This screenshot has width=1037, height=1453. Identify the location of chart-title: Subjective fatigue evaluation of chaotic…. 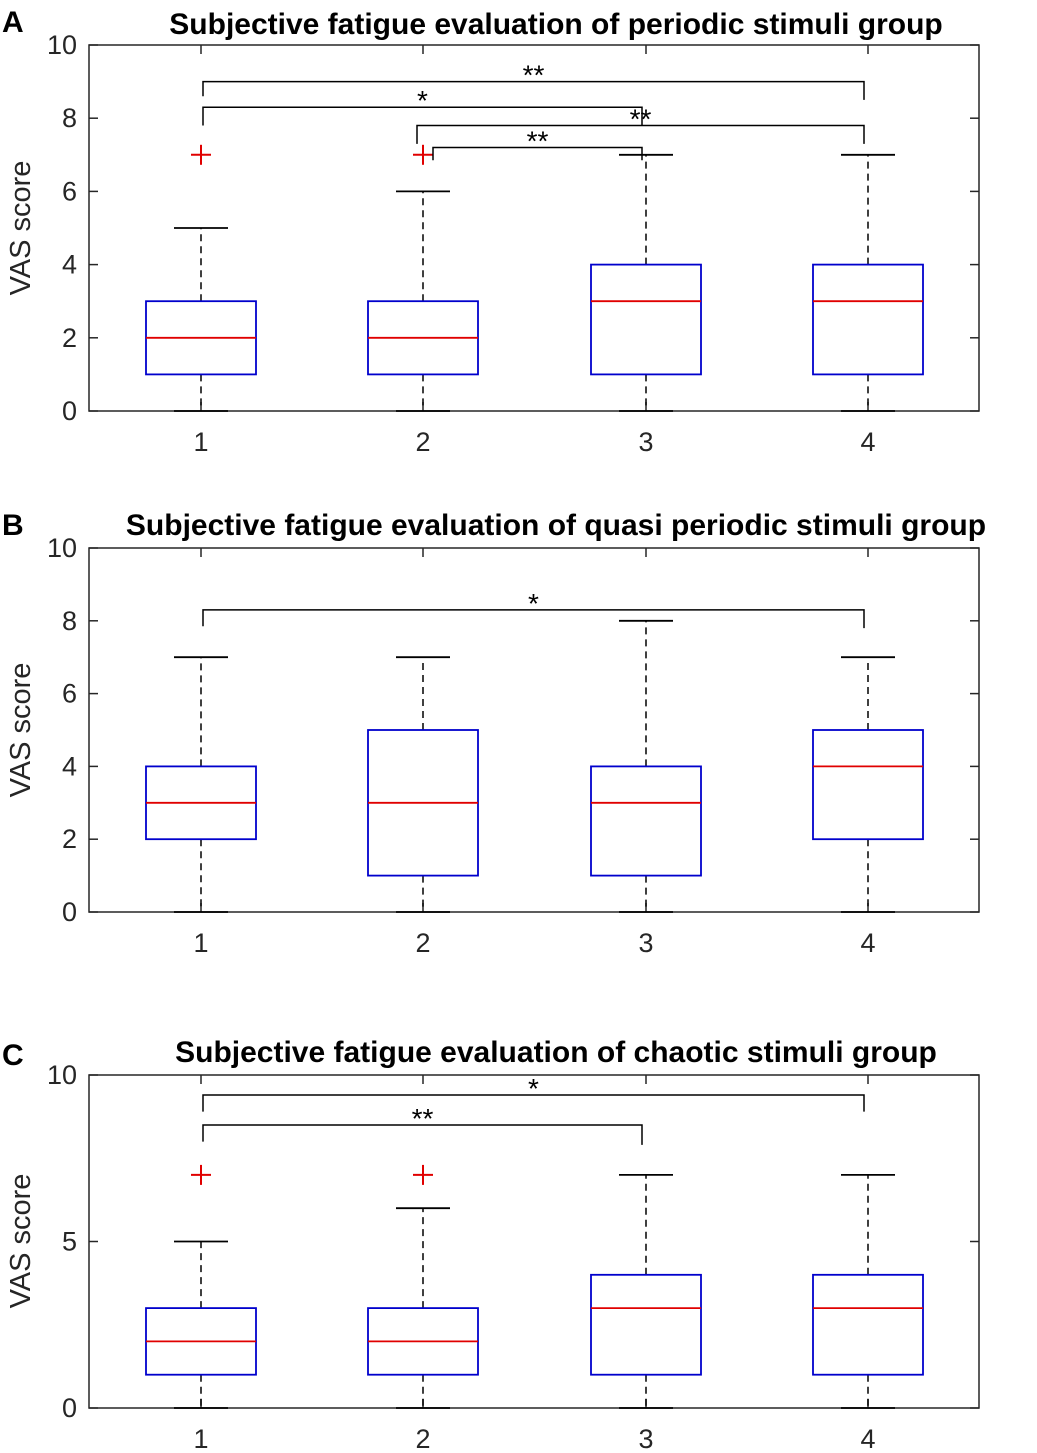
(556, 1052).